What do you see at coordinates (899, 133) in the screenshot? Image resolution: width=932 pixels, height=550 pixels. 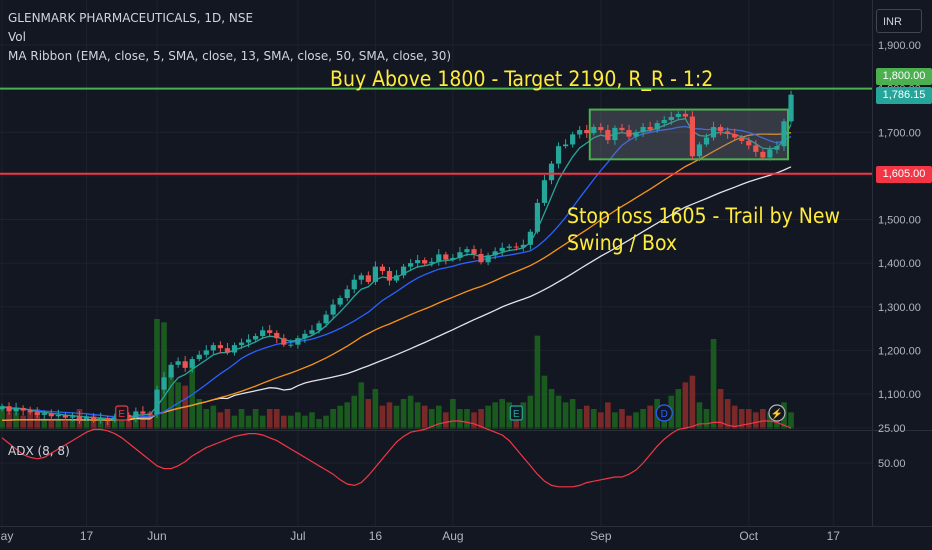 I see `price-tick-label: 1,700.00` at bounding box center [899, 133].